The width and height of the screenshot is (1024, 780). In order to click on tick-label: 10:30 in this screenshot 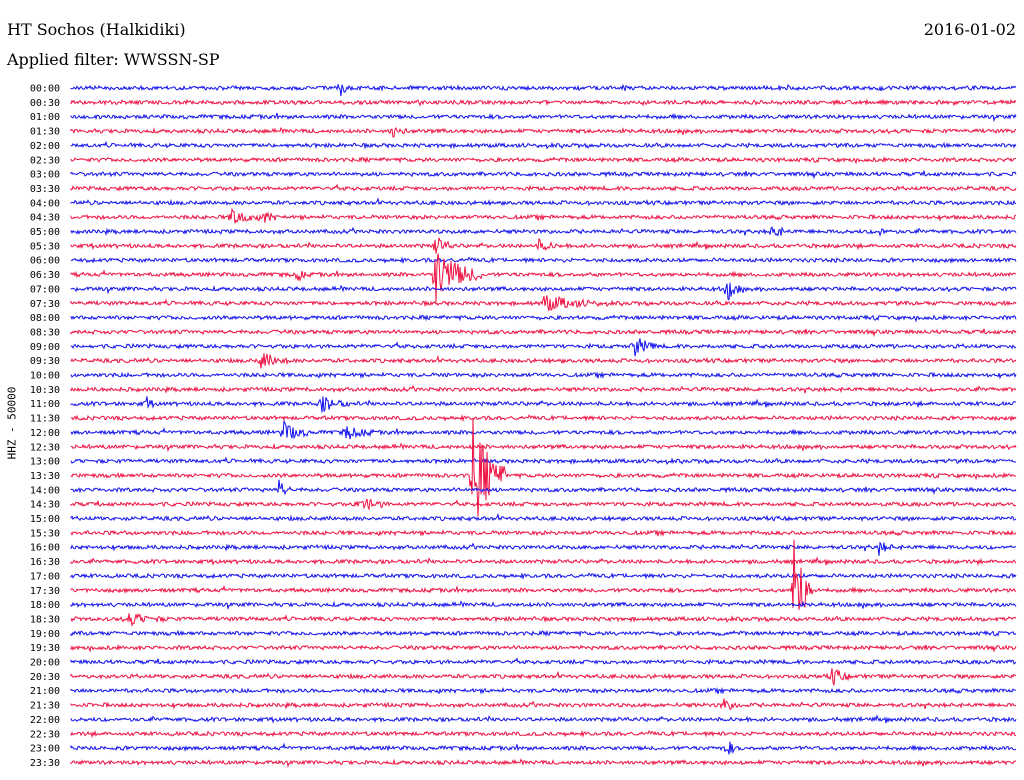, I will do `click(45, 390)`.